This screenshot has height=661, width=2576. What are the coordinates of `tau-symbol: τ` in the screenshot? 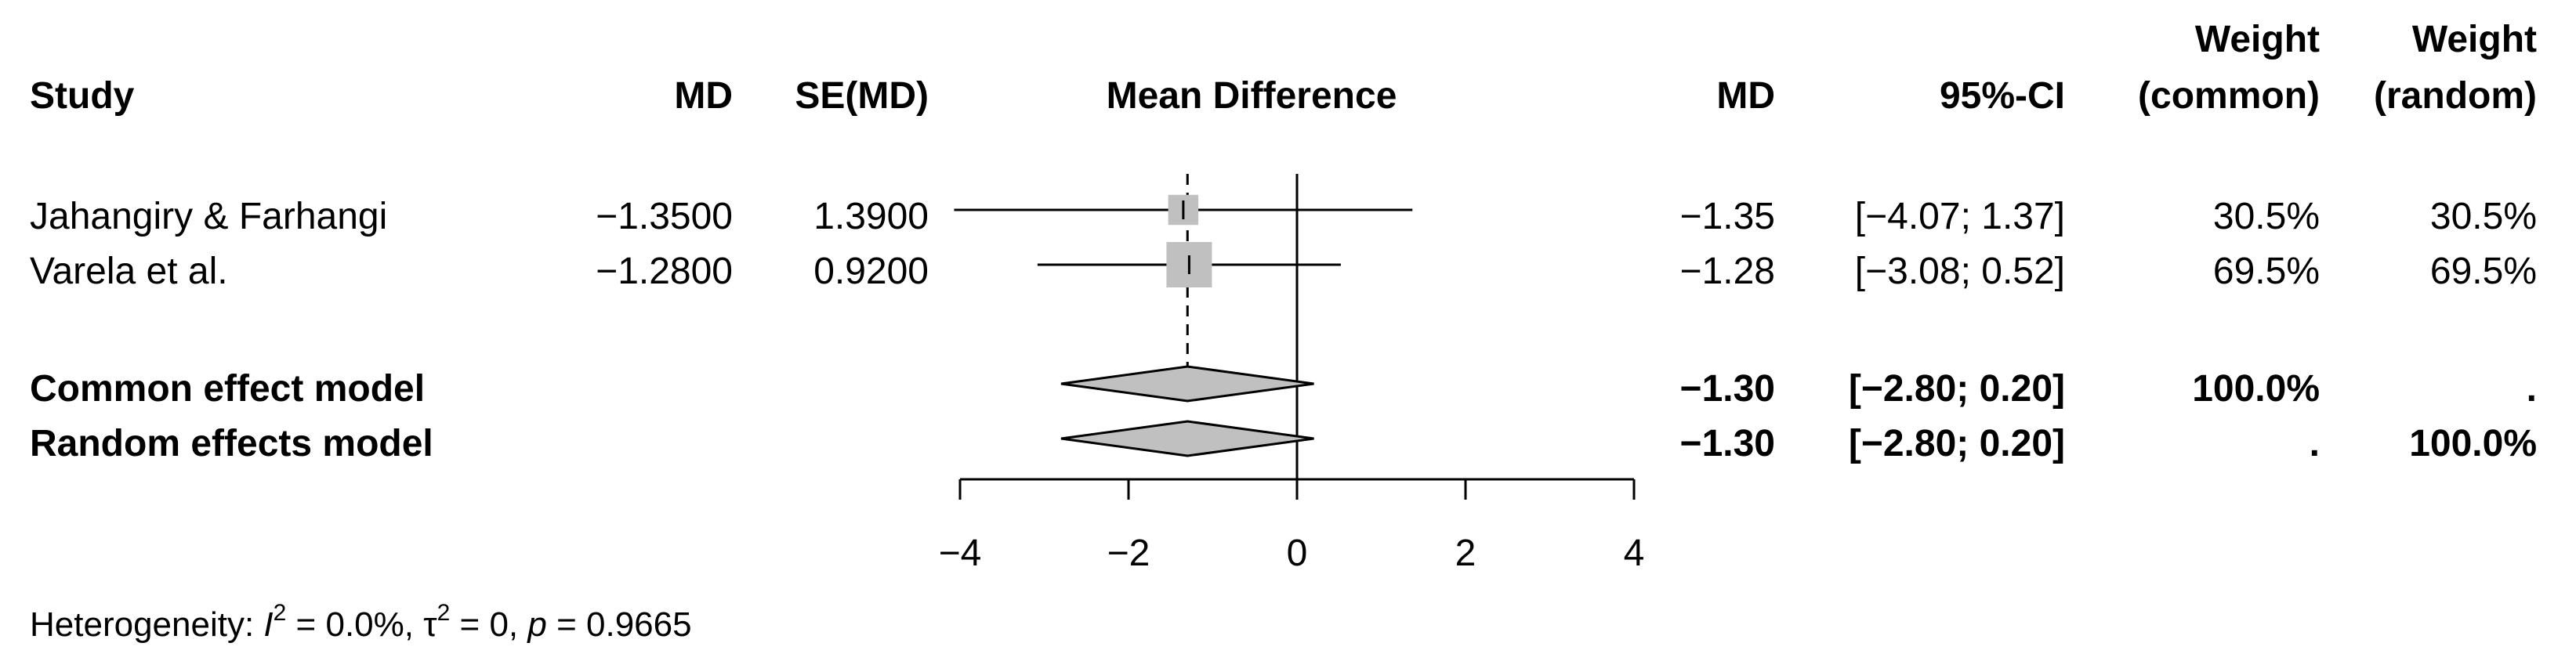 It's located at (430, 624).